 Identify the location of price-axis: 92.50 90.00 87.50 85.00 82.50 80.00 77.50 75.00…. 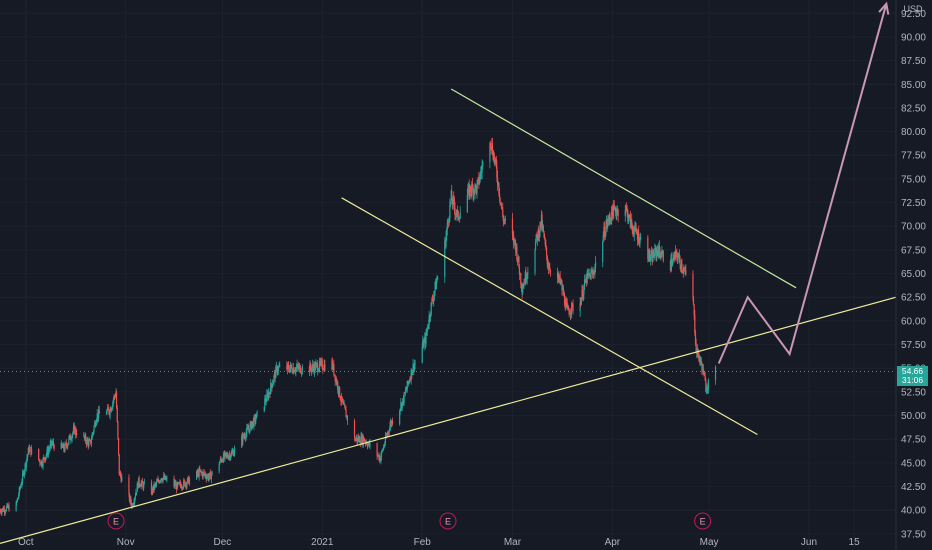
(913, 275).